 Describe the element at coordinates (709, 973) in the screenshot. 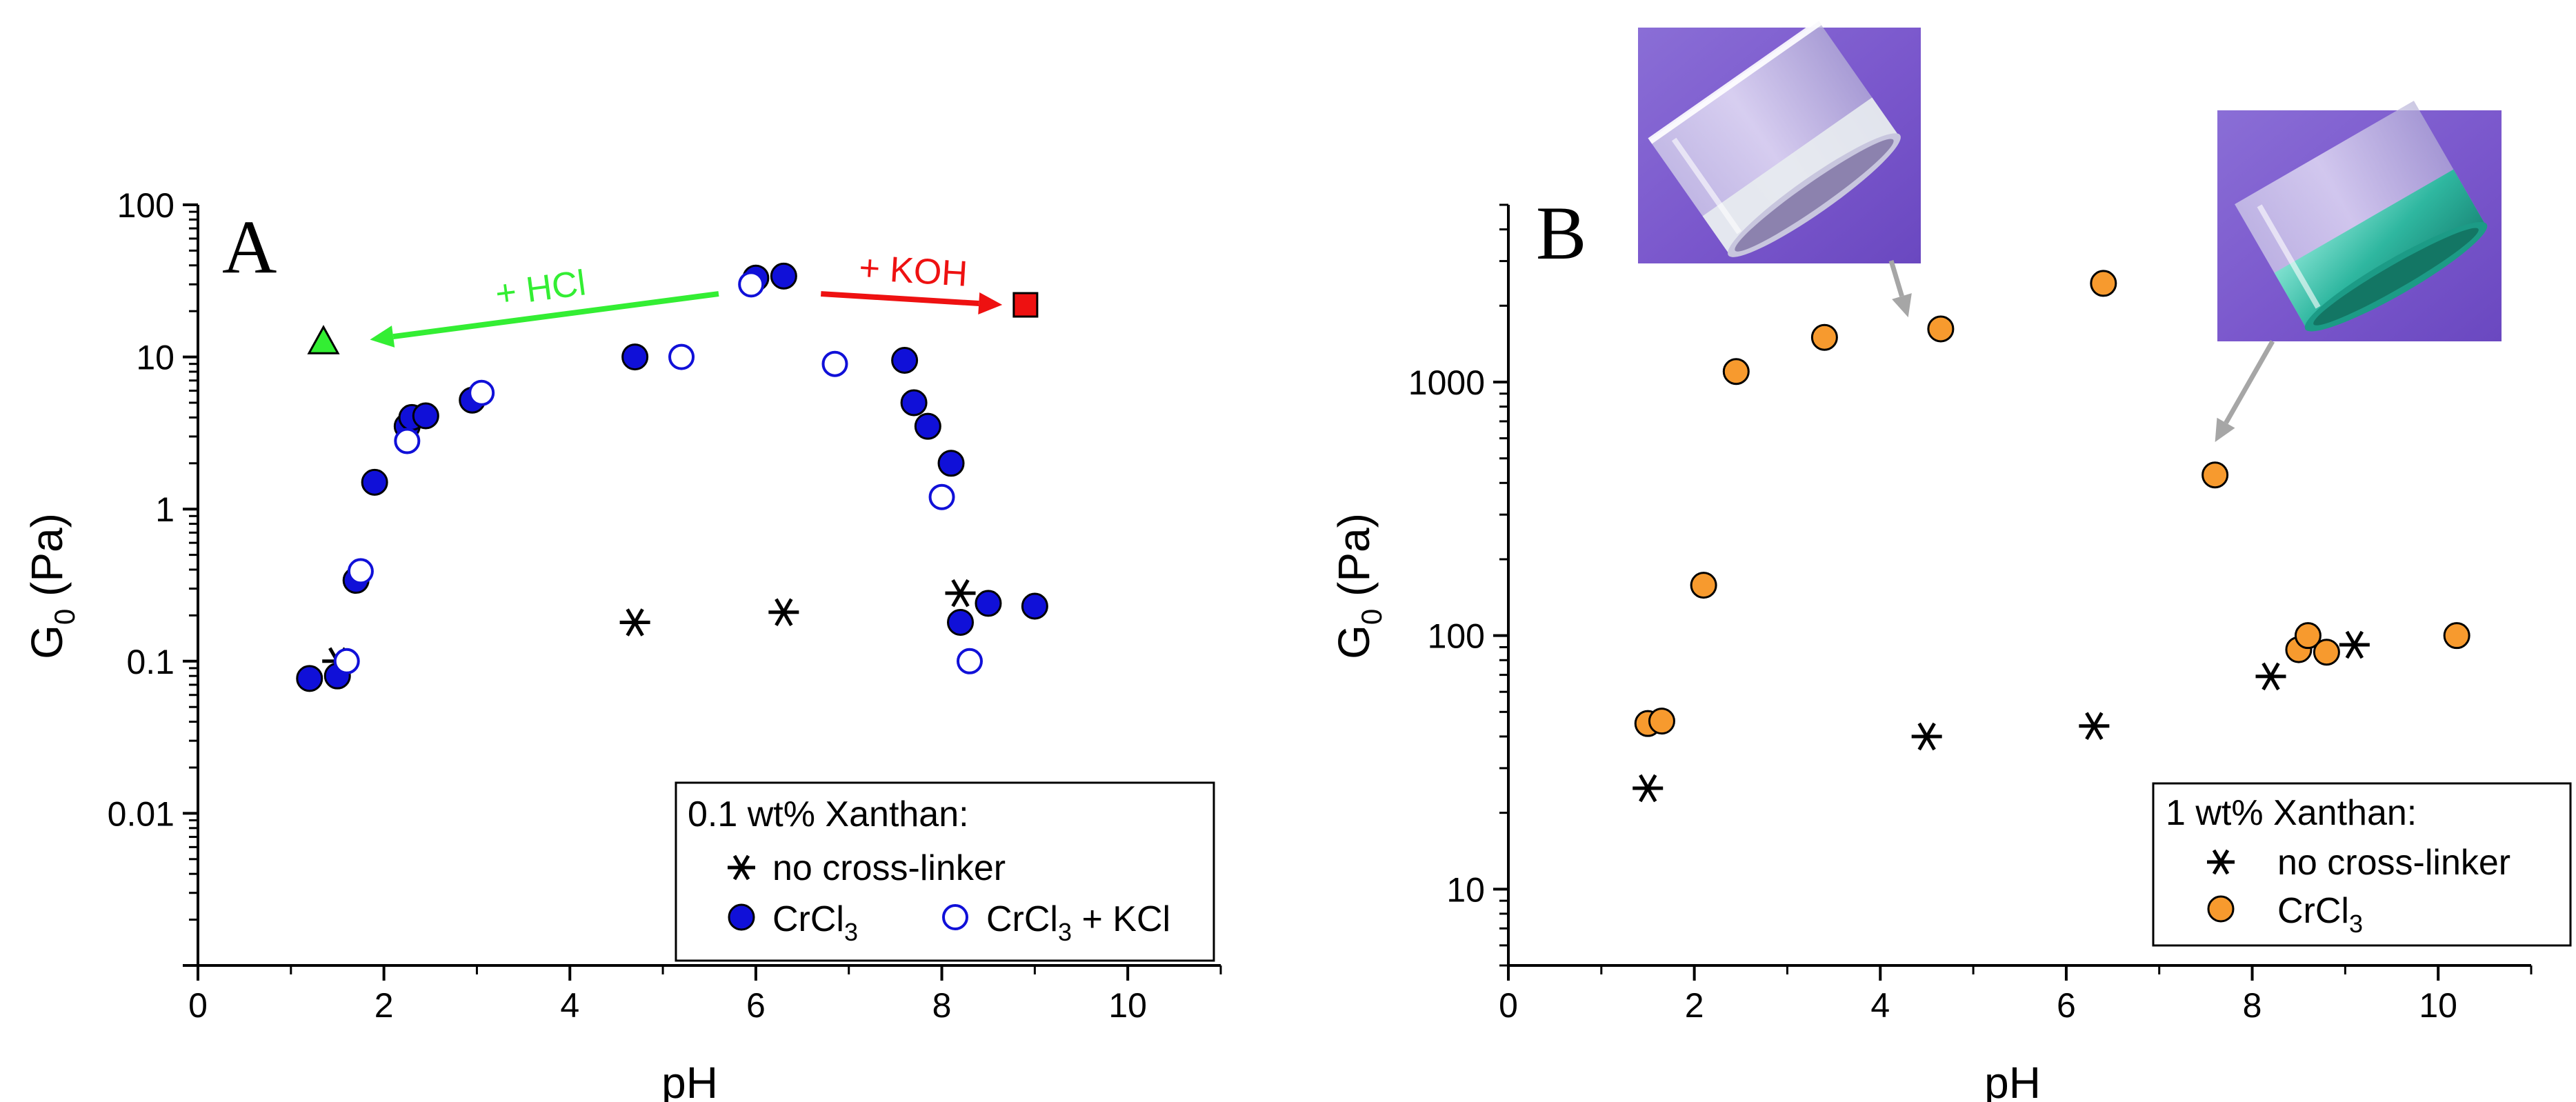

I see `panel-a-x-ticks` at that location.